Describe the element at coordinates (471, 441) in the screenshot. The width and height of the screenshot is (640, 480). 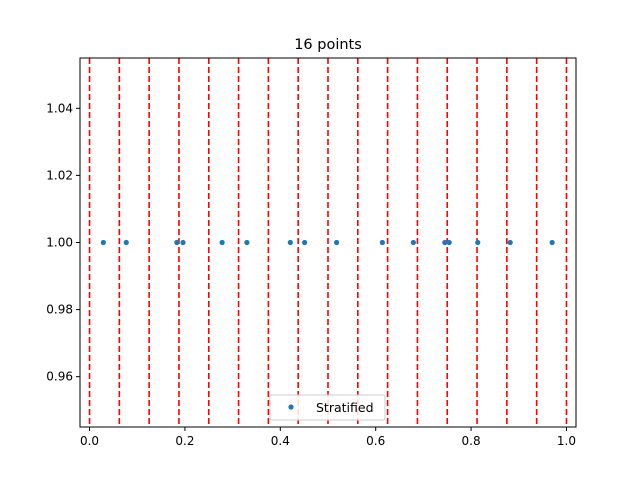
I see `x-tick-label-4: 0.8` at that location.